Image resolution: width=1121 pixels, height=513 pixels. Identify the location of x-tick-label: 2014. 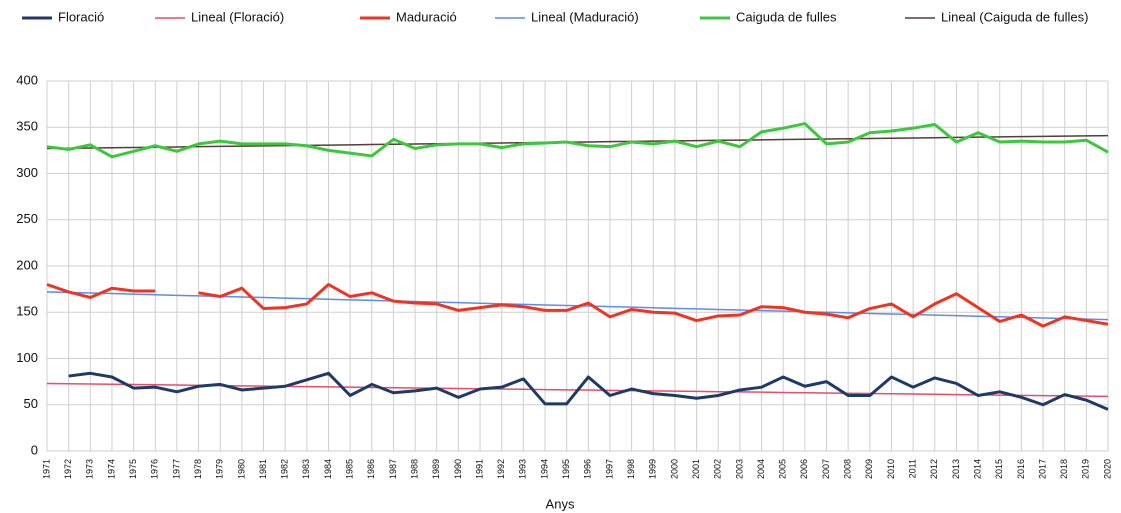
(977, 469).